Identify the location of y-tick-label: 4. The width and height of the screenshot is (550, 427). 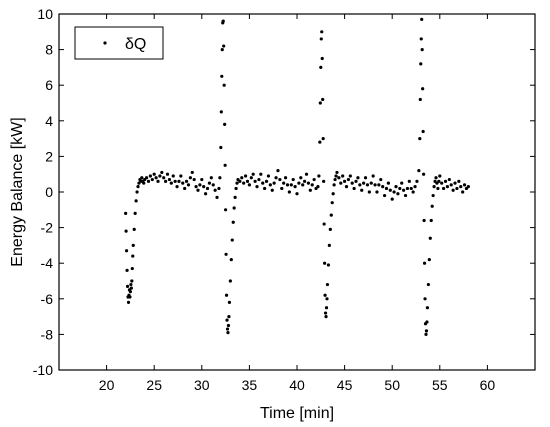
(49, 121).